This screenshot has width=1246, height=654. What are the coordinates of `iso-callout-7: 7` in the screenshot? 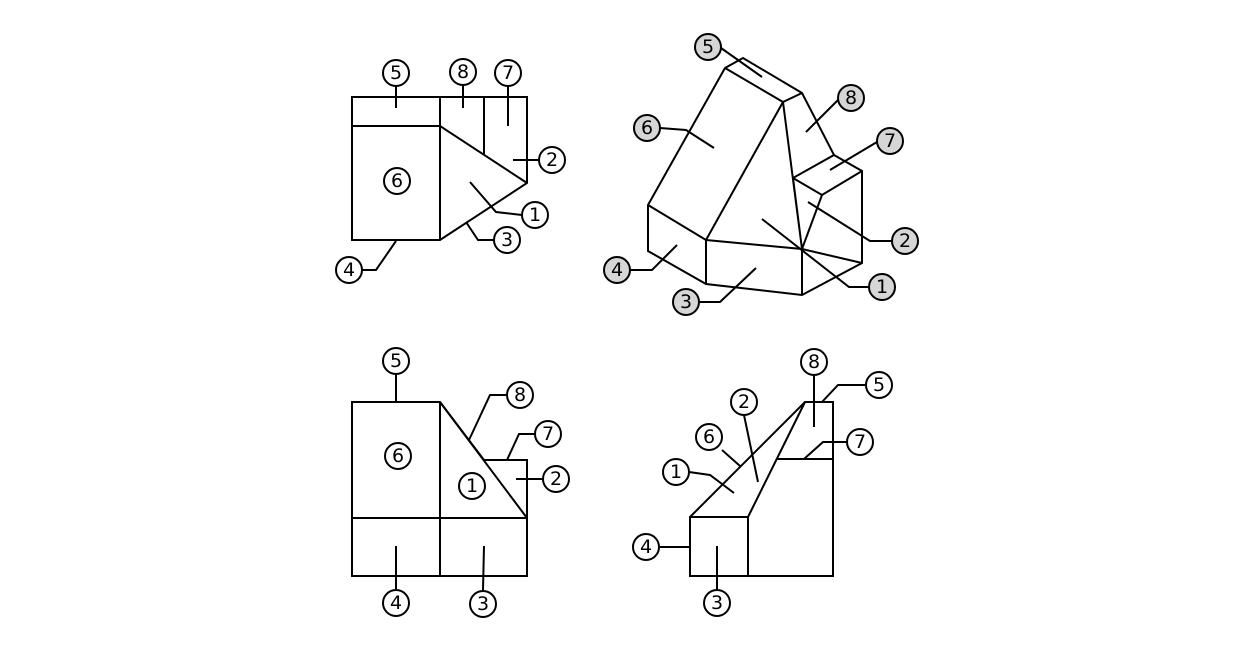 It's located at (890, 141).